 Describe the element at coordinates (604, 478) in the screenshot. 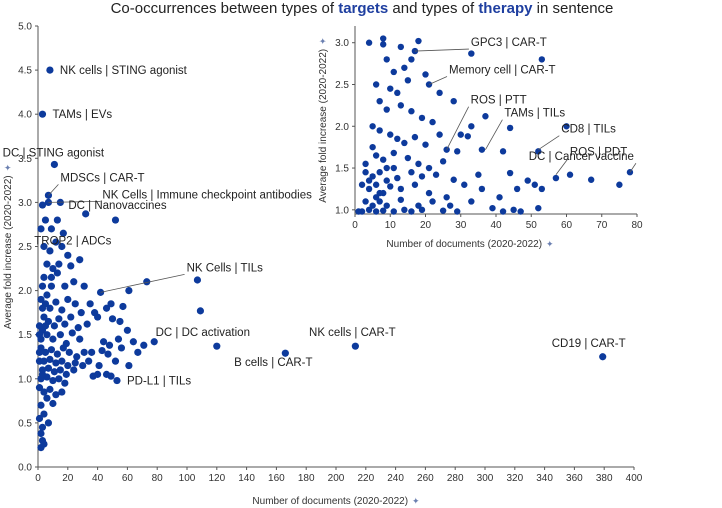

I see `main-x-tick-label: 380` at that location.